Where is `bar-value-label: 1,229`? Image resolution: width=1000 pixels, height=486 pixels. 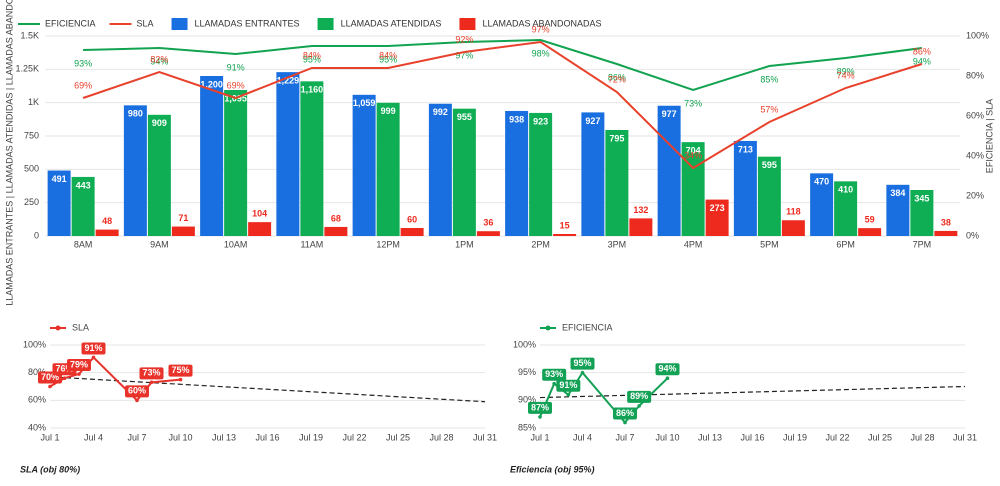
bar-value-label: 1,229 is located at coordinates (288, 81).